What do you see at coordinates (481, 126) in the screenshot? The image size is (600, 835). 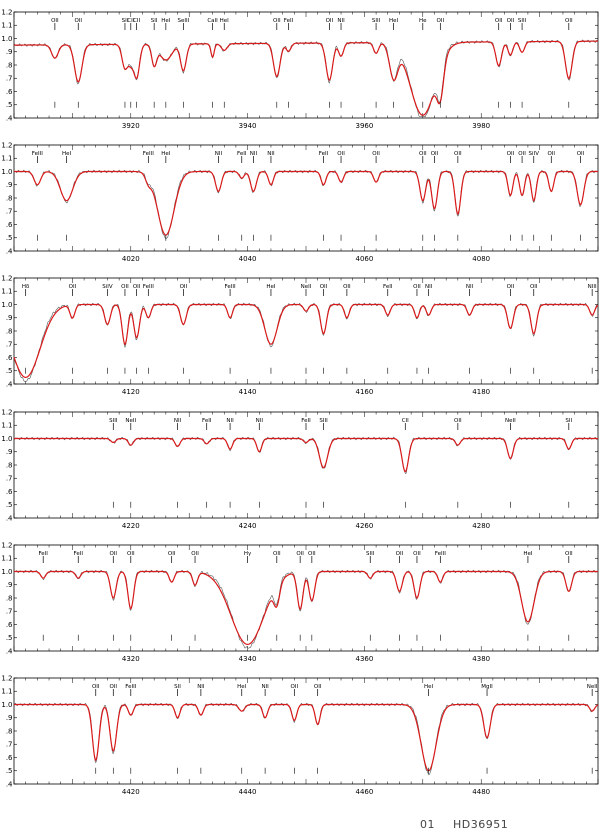 I see `x-tick-label: 3980` at bounding box center [481, 126].